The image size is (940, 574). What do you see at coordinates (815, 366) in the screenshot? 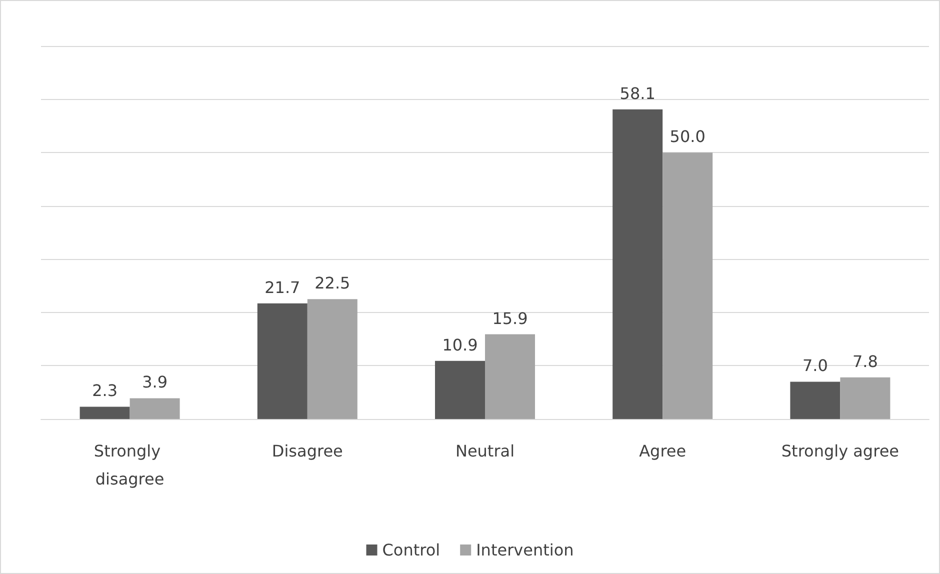
I see `data-label: 7.0` at bounding box center [815, 366].